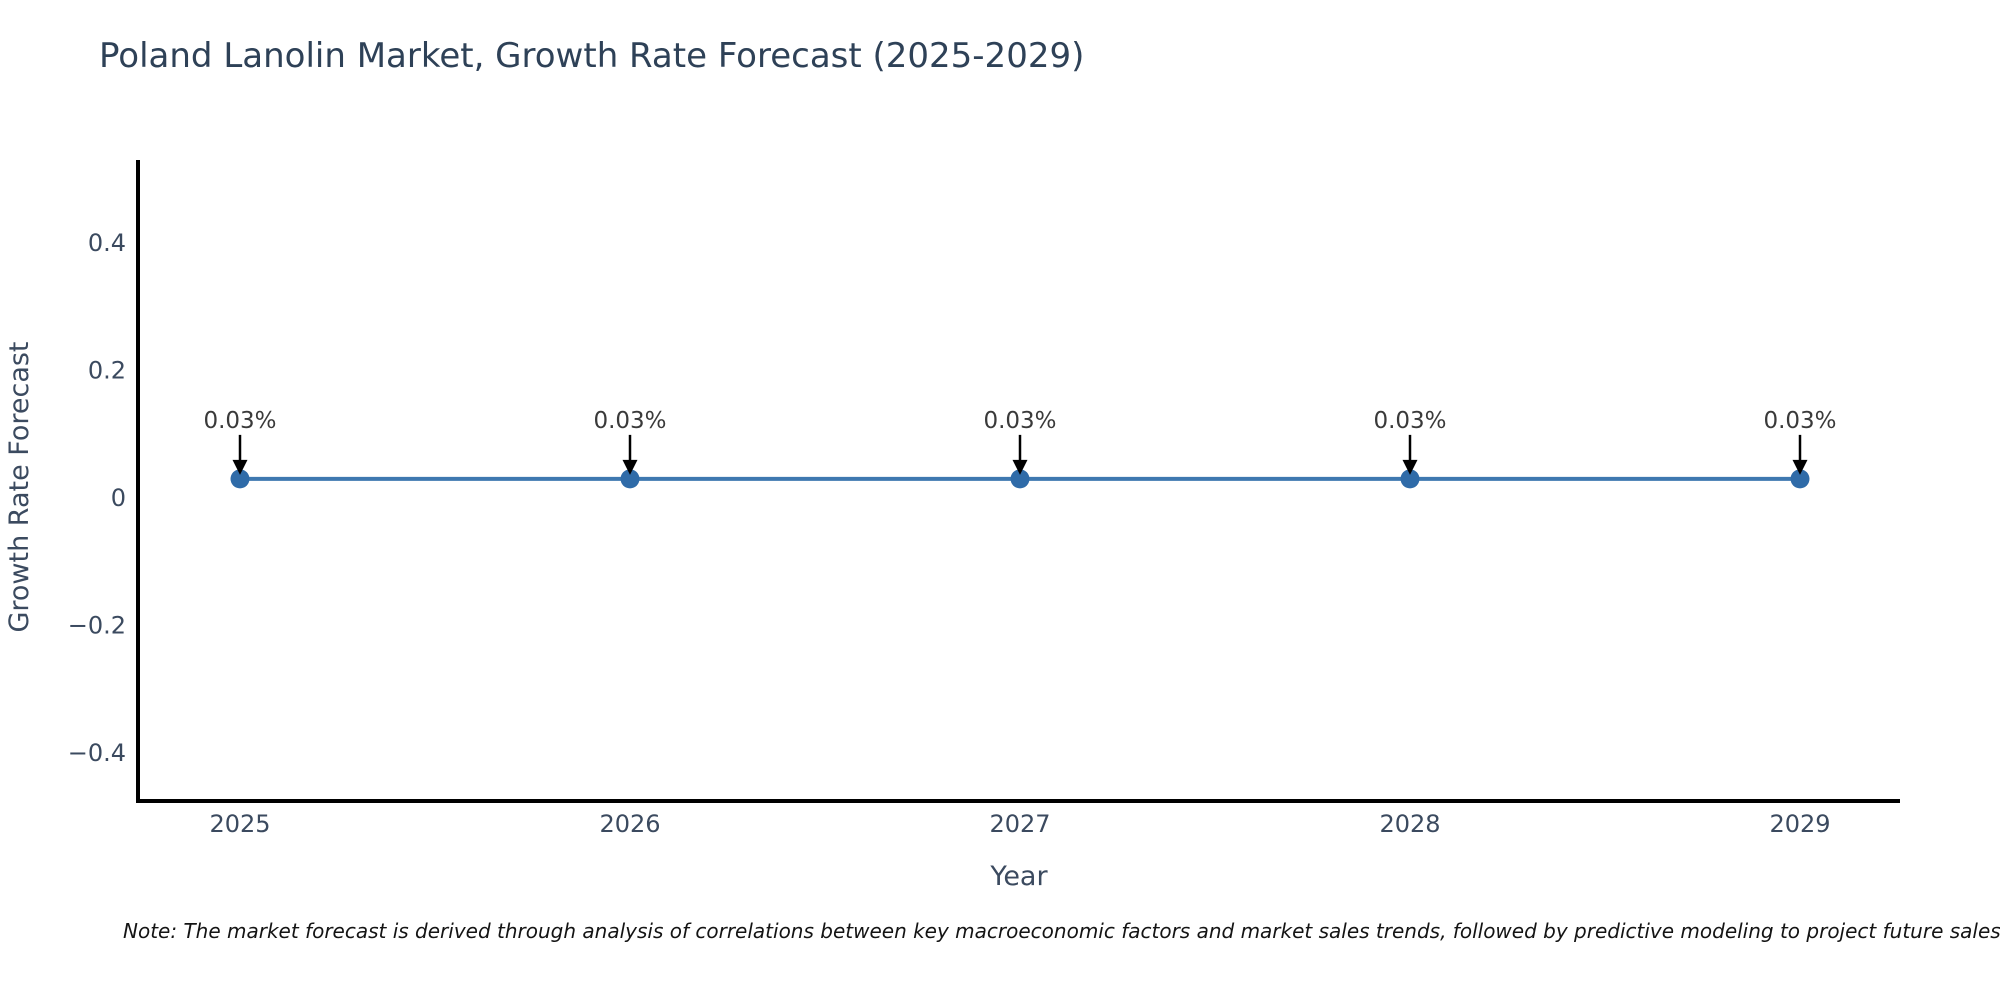 The image size is (2000, 1000). What do you see at coordinates (118, 498) in the screenshot?
I see `y-tick-label: 0` at bounding box center [118, 498].